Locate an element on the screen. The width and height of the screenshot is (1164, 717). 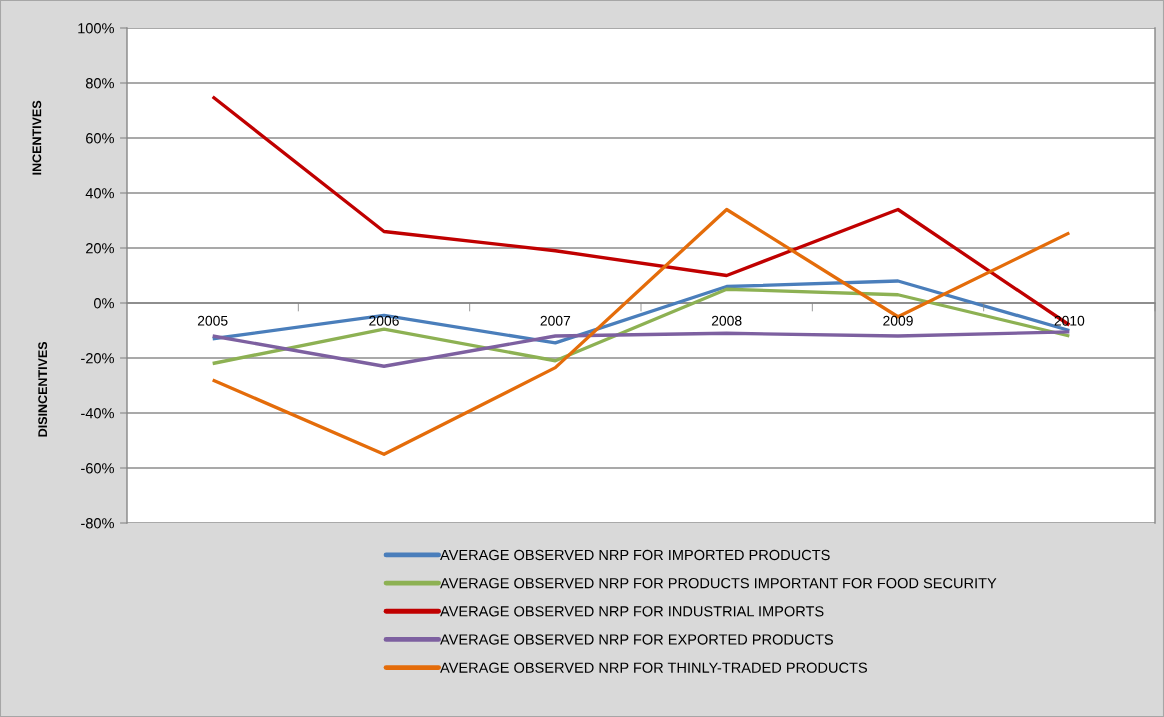
x-tick-label: 2005 is located at coordinates (212, 320).